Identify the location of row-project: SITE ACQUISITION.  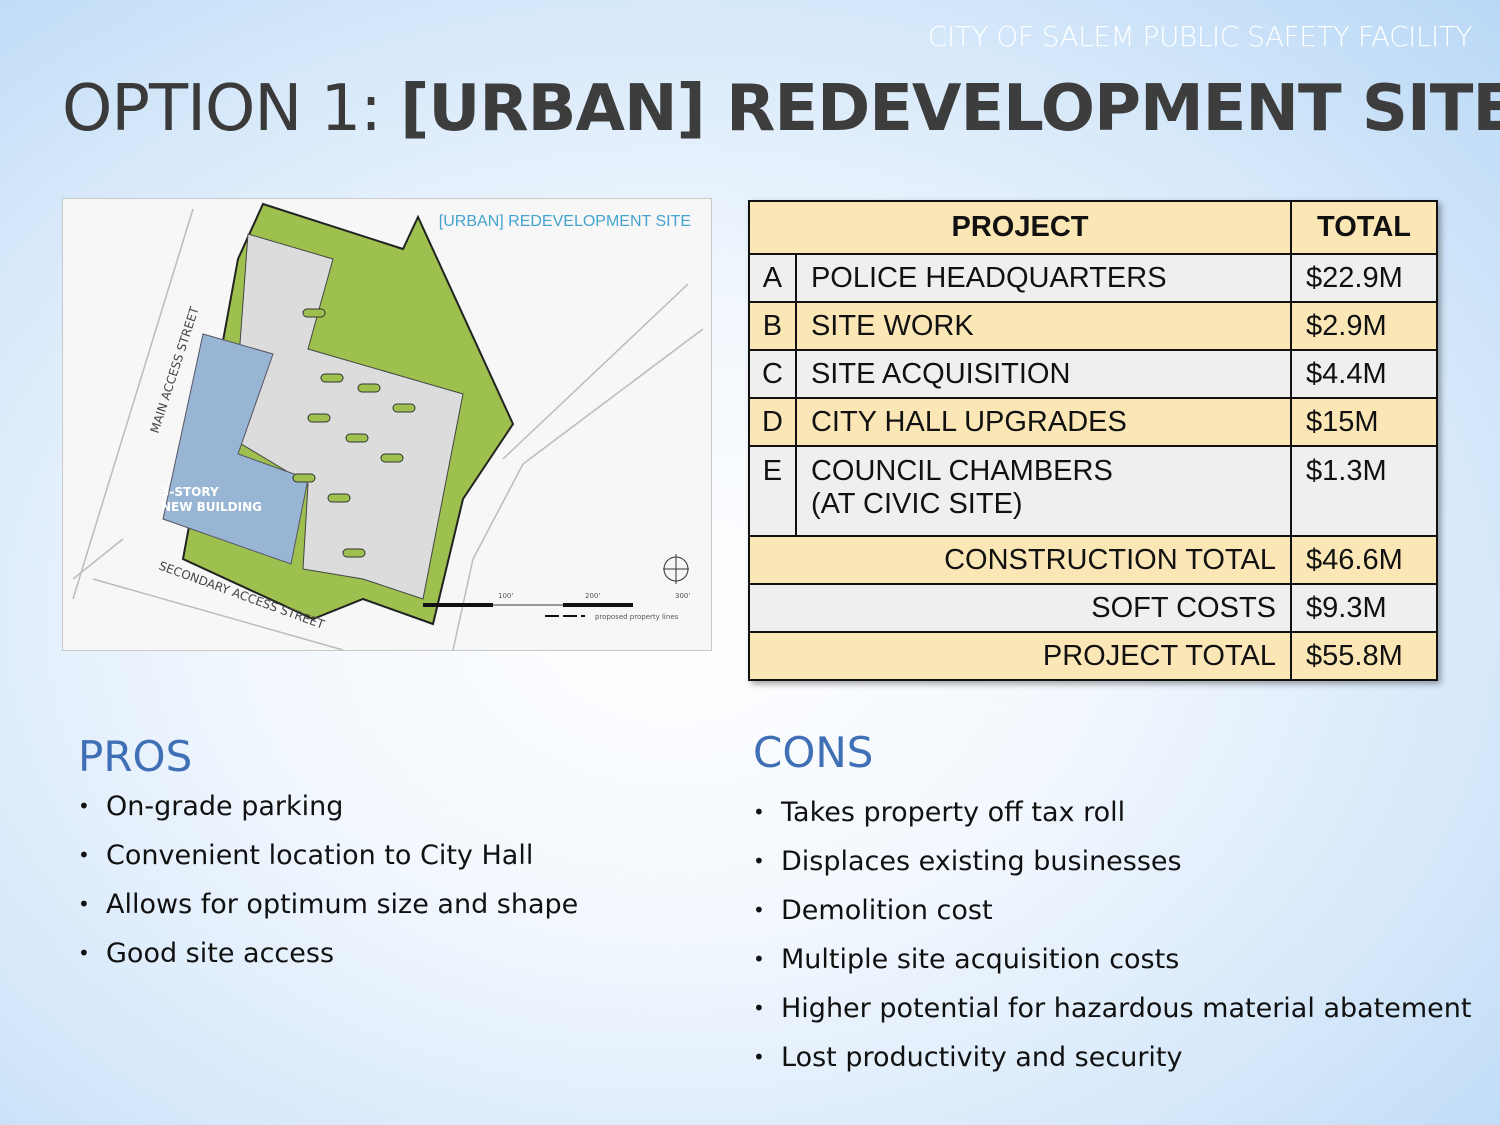
(1043, 374).